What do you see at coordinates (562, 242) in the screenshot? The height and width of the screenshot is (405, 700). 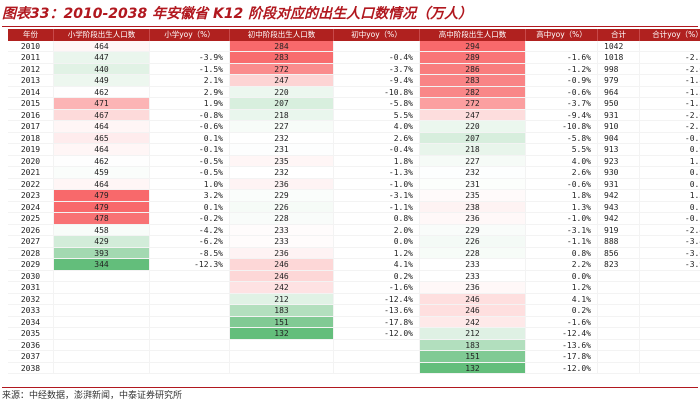 I see `high-yoy-cell: -1.1%` at bounding box center [562, 242].